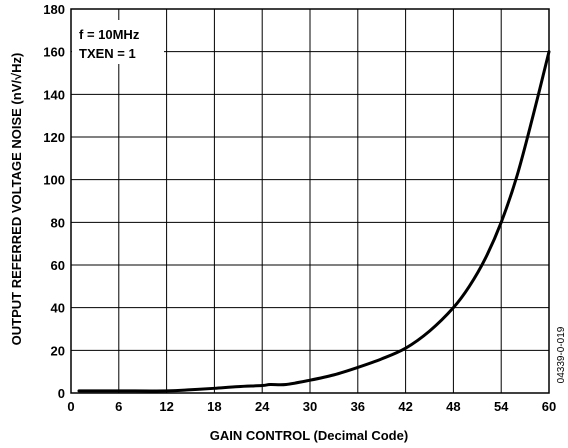 Image resolution: width=568 pixels, height=448 pixels. I want to click on x-tick-label: 60, so click(549, 406).